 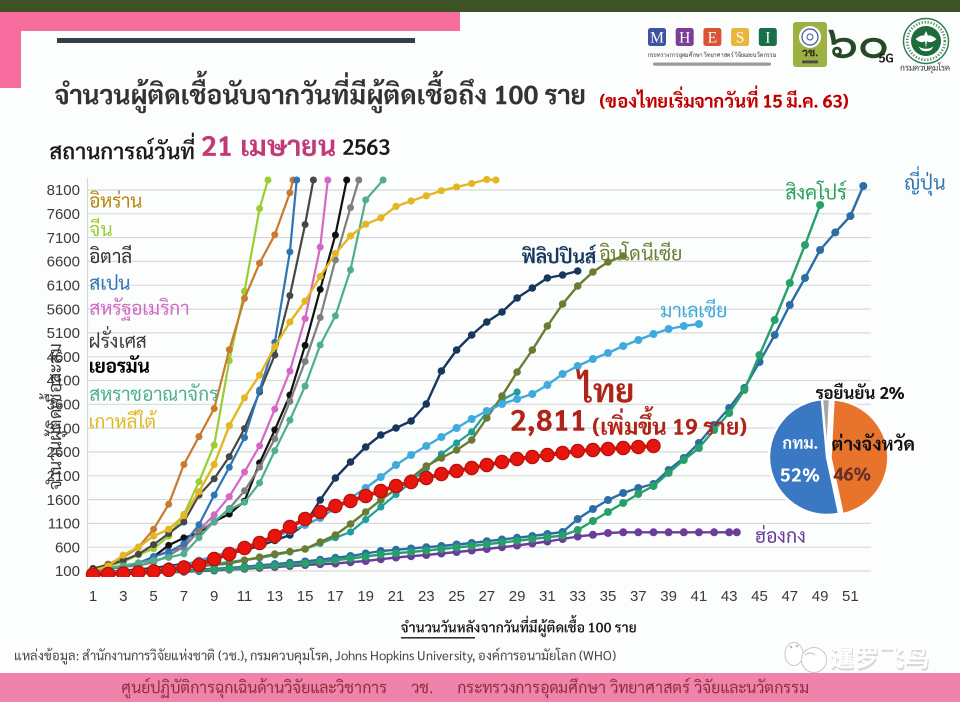 What do you see at coordinates (184, 596) in the screenshot?
I see `svg-text: 7` at bounding box center [184, 596].